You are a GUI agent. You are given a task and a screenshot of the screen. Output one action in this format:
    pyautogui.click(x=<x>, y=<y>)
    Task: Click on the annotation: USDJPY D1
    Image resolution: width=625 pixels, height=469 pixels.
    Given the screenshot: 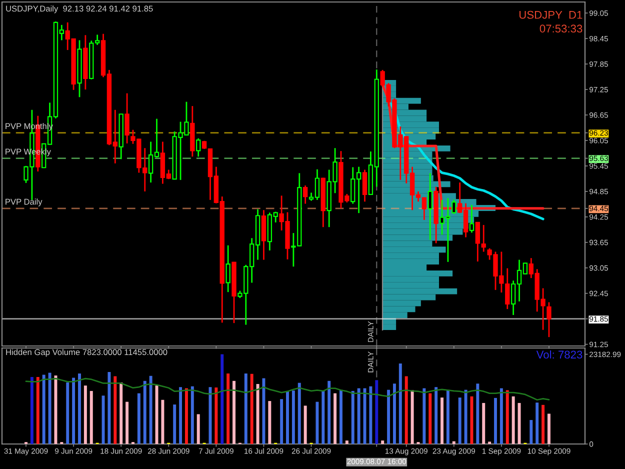 What is the action you would take?
    pyautogui.click(x=551, y=14)
    